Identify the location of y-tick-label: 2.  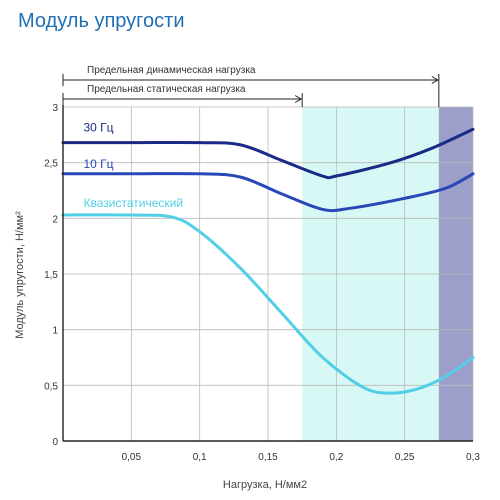
(55, 219).